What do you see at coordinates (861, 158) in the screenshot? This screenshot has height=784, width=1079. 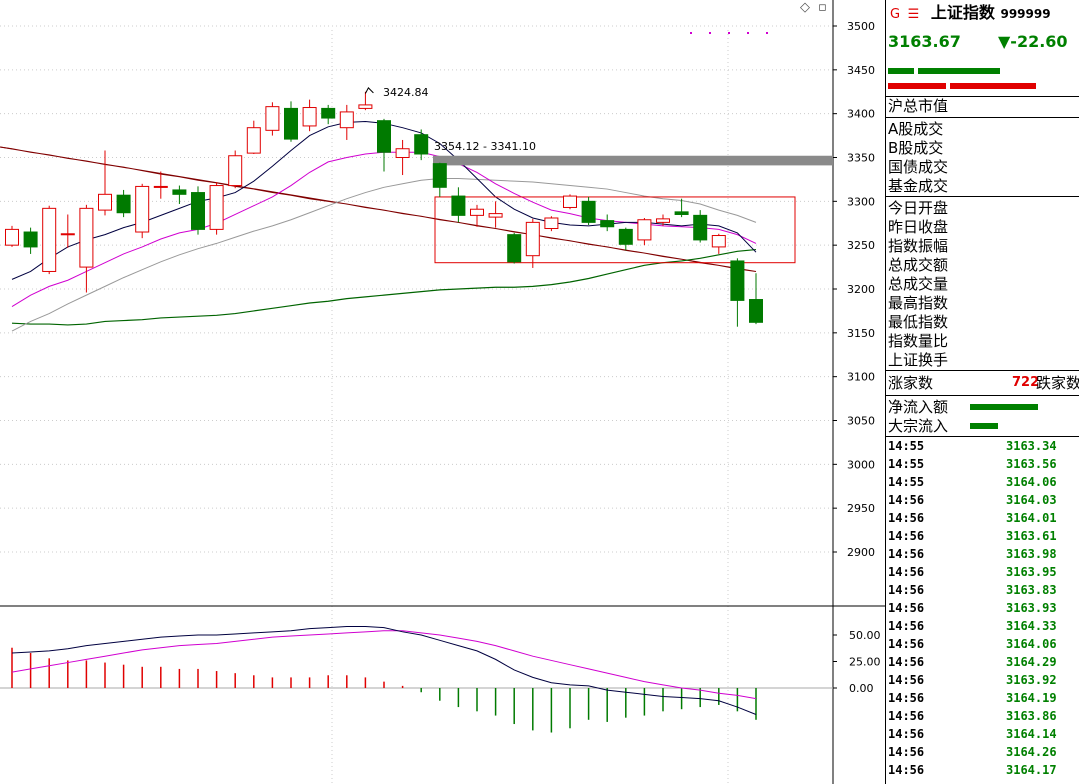 I see `price-tick-label: 3350` at bounding box center [861, 158].